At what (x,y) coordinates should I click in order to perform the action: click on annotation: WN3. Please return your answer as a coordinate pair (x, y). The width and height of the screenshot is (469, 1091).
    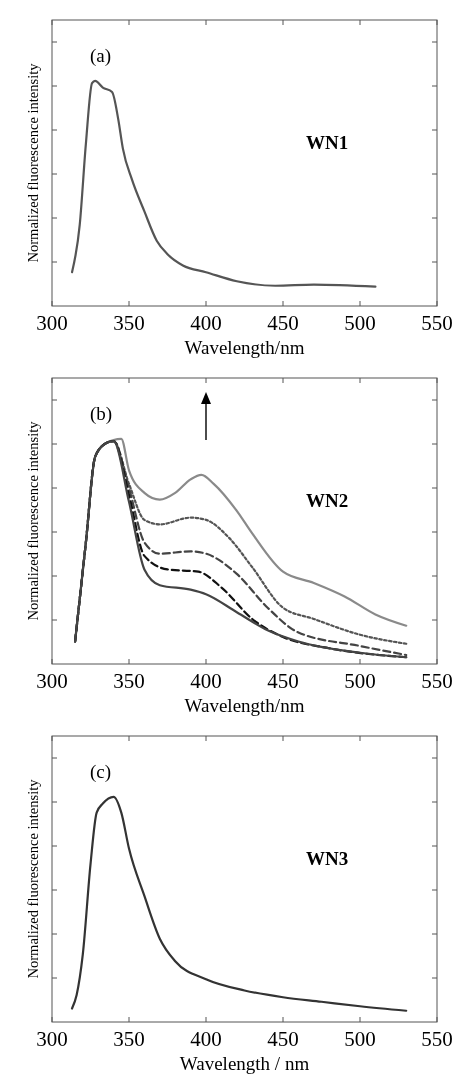
    Looking at the image, I should click on (327, 858).